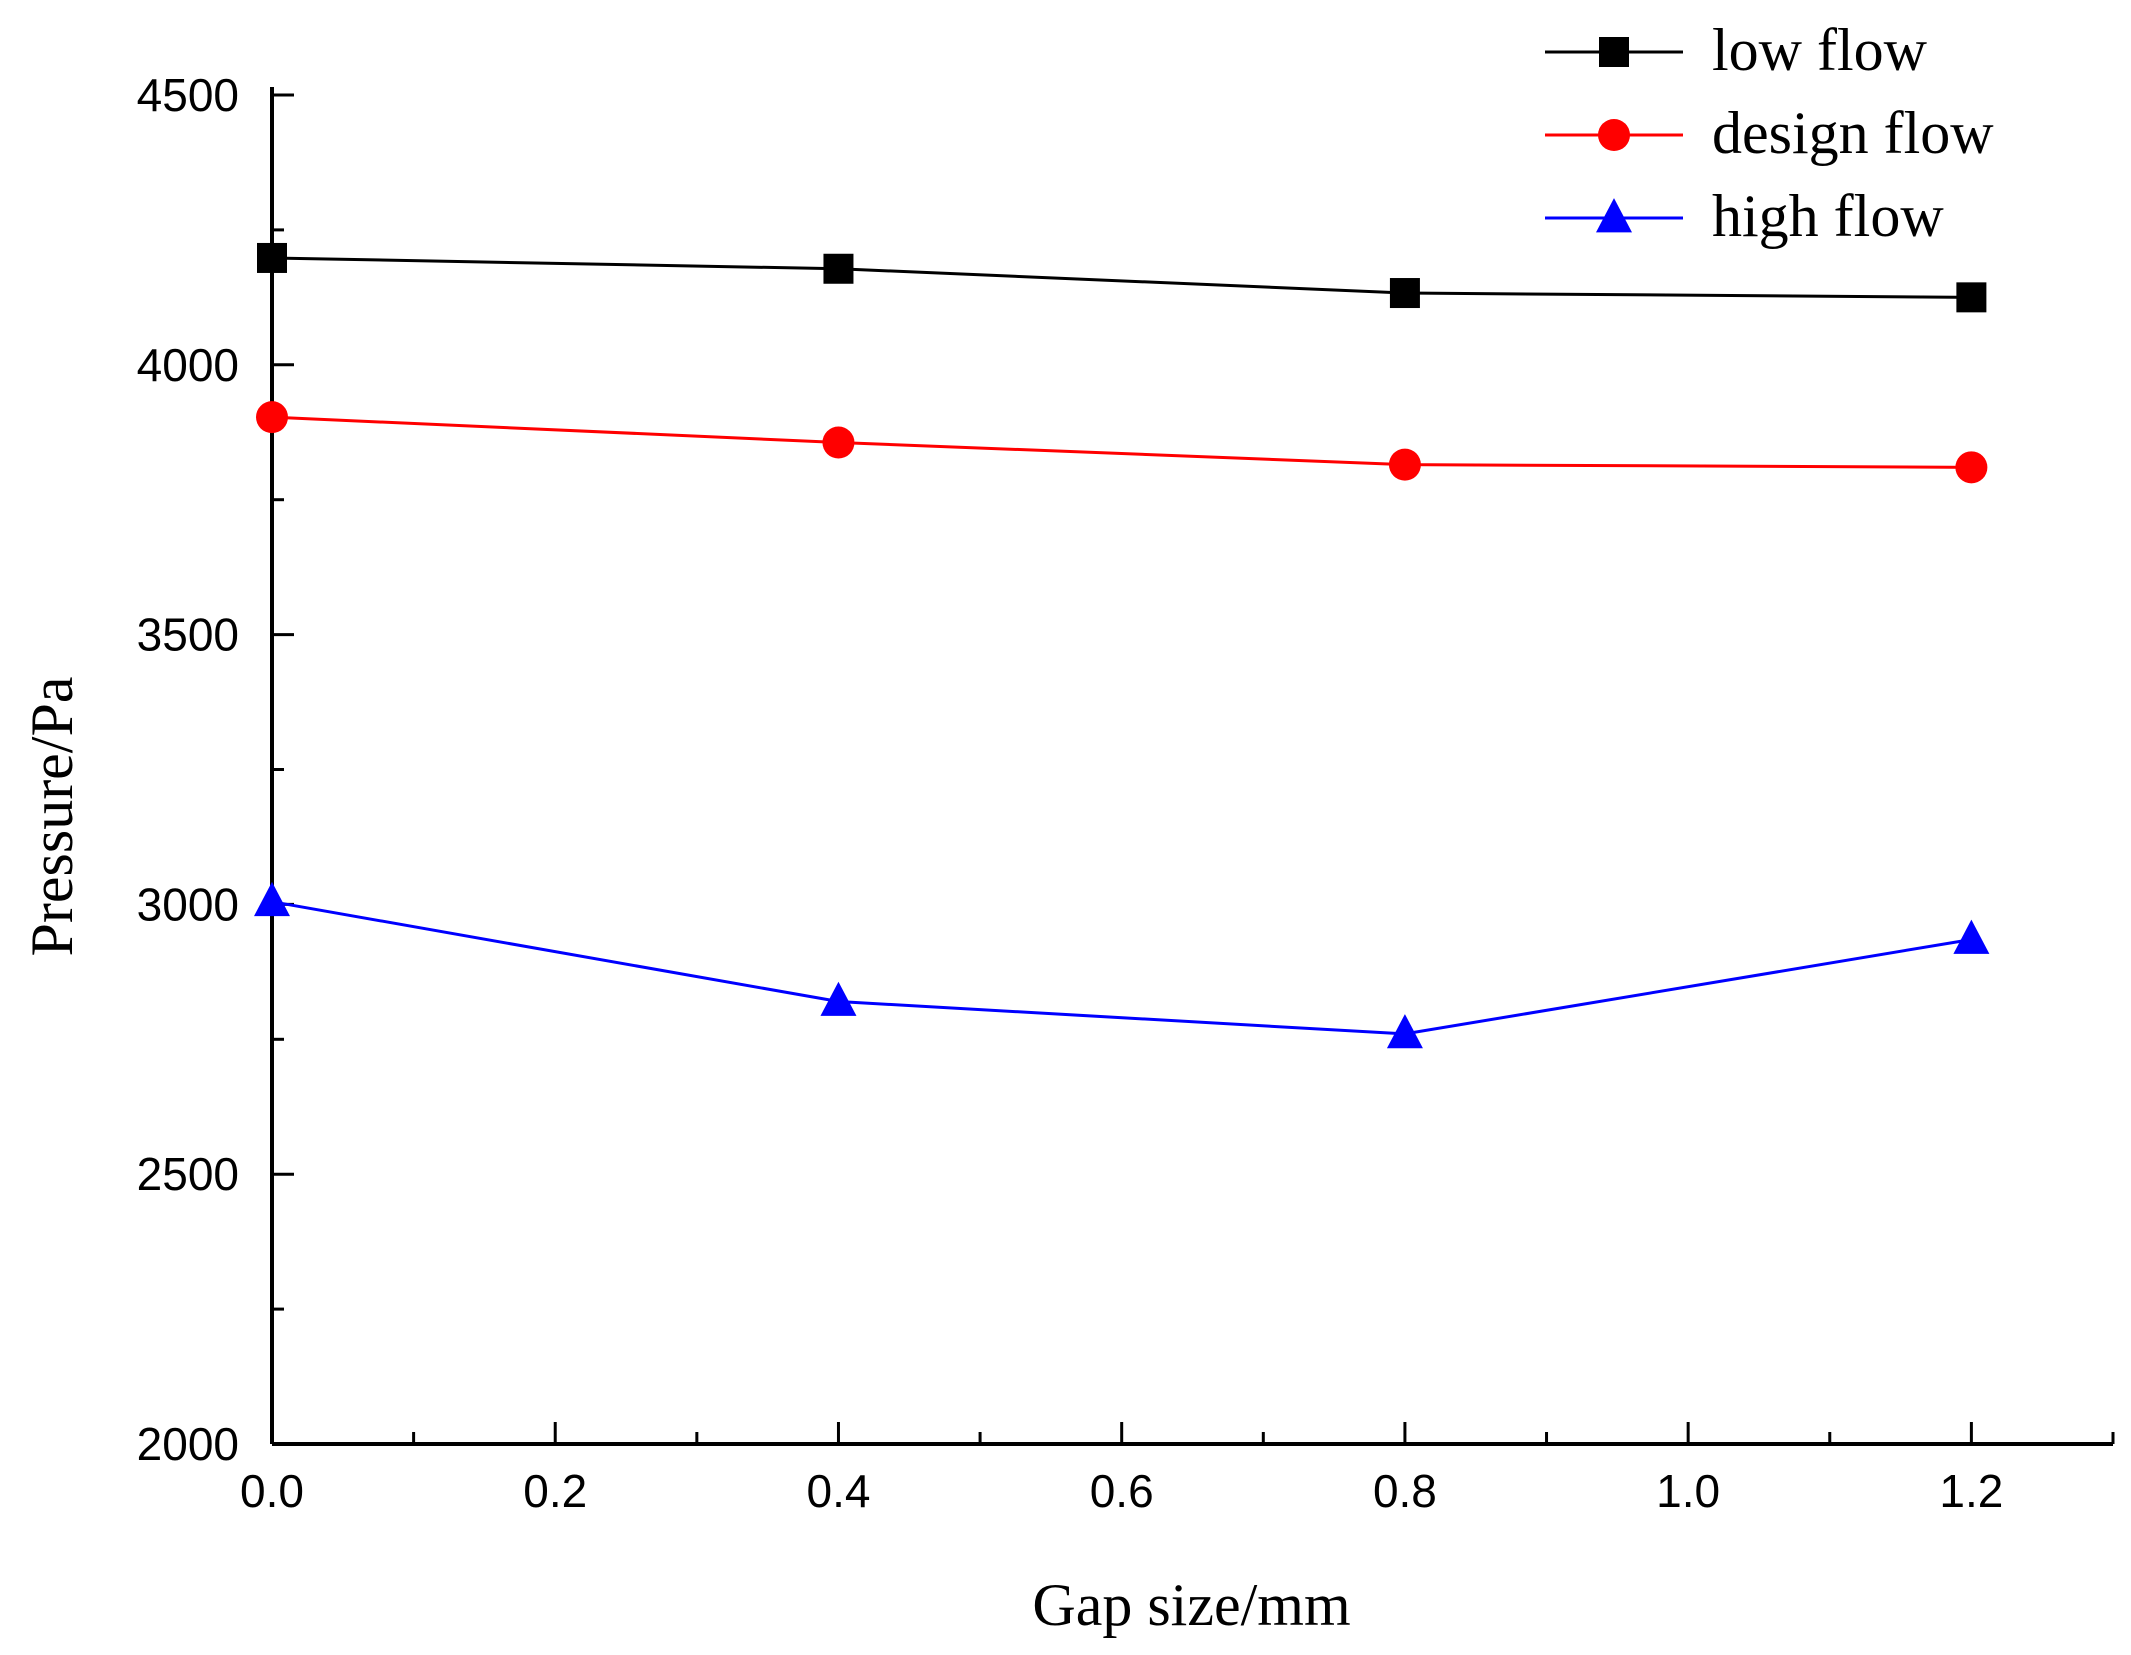 The width and height of the screenshot is (2131, 1655). What do you see at coordinates (1405, 1491) in the screenshot?
I see `x-tick-label: 0.8` at bounding box center [1405, 1491].